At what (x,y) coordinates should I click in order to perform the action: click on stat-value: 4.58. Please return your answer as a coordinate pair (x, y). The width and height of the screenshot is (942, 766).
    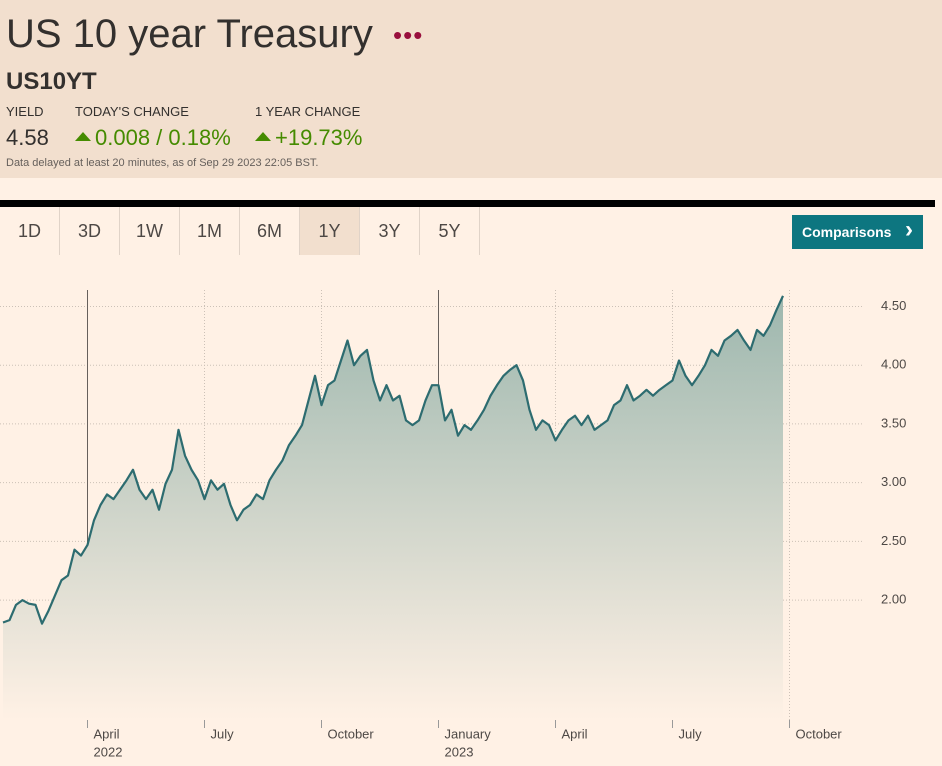
    Looking at the image, I should click on (27, 137).